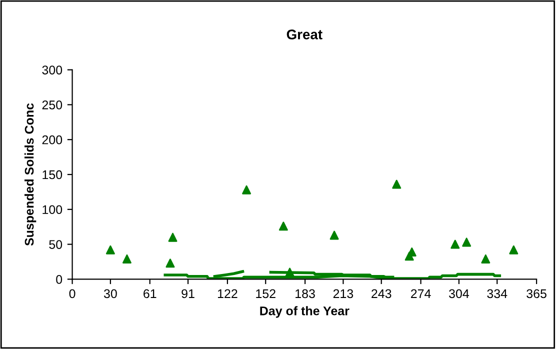  Describe the element at coordinates (188, 293) in the screenshot. I see `x-tick-label: 91` at that location.